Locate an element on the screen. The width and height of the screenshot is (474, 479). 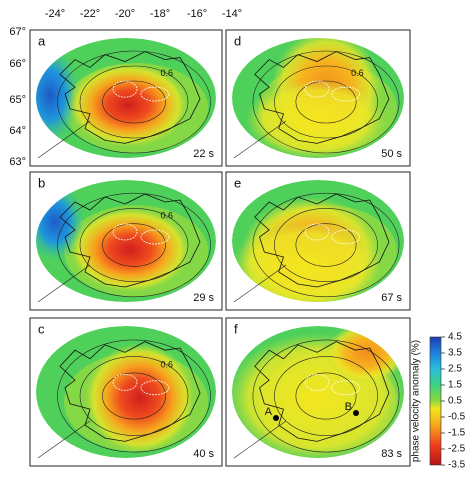
colorbar is located at coordinates (435, 401).